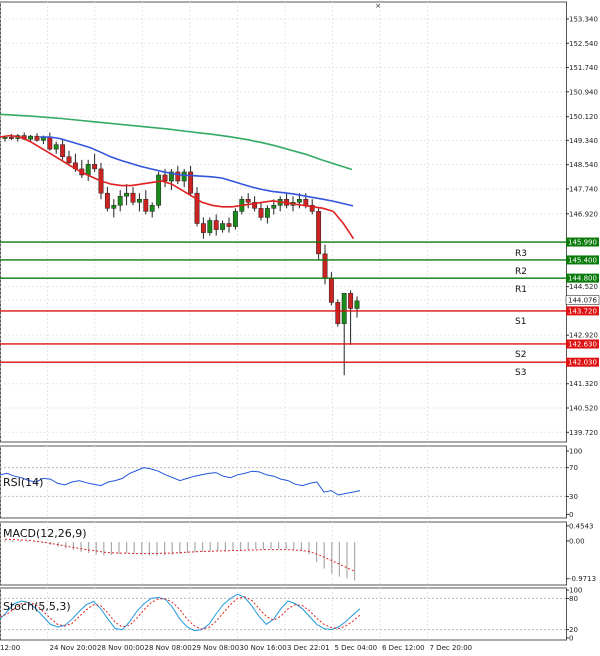 This screenshot has width=600, height=656. Describe the element at coordinates (73, 648) in the screenshot. I see `x-axis-label: 24 Nov 20:00` at that location.